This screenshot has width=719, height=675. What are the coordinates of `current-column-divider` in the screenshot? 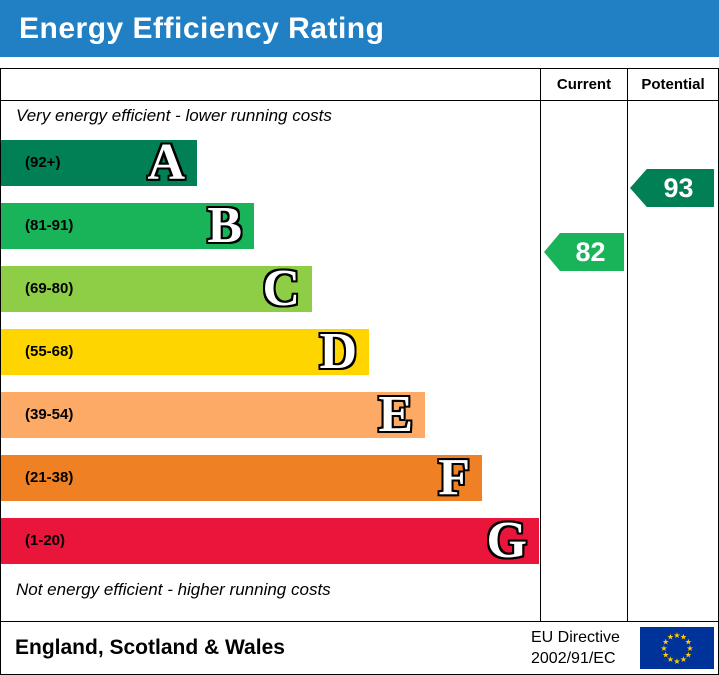 It's located at (540, 345).